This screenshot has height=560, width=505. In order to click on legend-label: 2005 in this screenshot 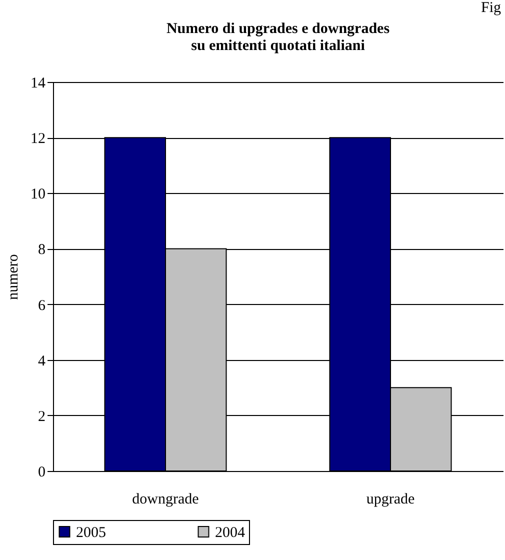, I will do `click(91, 532)`.